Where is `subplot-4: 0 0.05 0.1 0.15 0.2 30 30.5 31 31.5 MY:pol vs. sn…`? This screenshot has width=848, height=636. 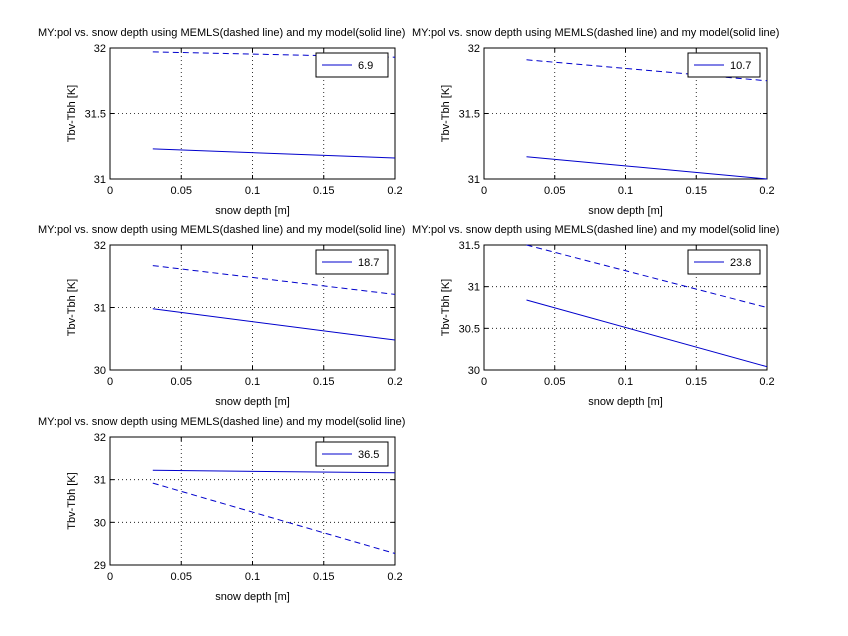
subplot-4: 0 0.05 0.1 0.15 0.2 30 30.5 31 31.5 MY:pol vs. sn… is located at coordinates (595, 316).